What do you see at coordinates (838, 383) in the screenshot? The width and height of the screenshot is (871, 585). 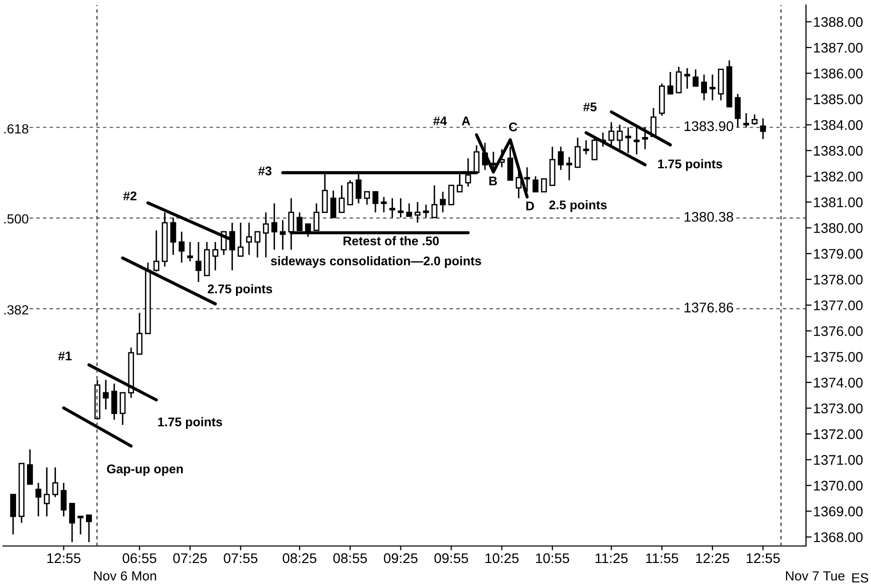 I see `y-tick-label: 1374.00` at bounding box center [838, 383].